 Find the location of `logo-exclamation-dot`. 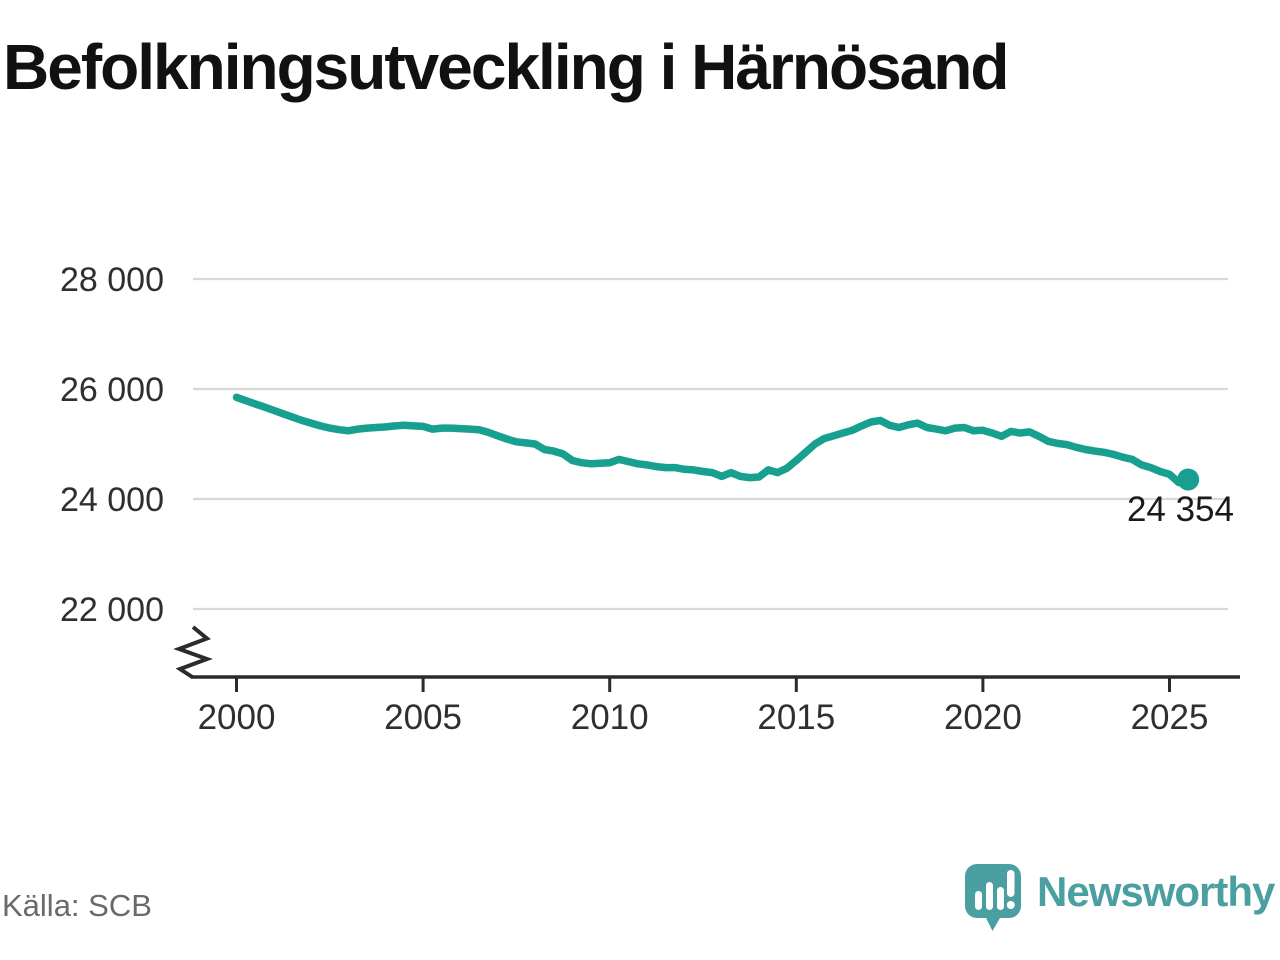

logo-exclamation-dot is located at coordinates (1010, 905).